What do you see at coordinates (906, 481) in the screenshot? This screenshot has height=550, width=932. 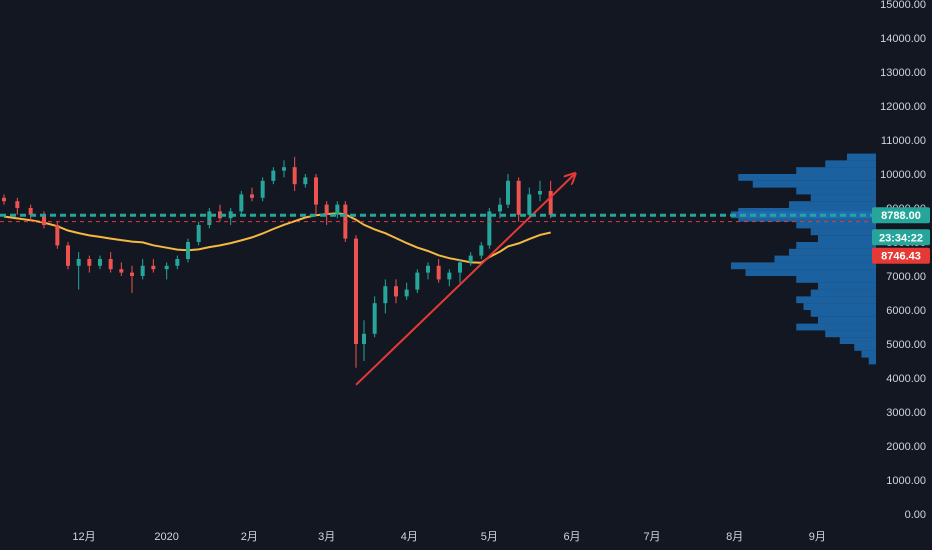 I see `y-tick-label: 1000.00` at bounding box center [906, 481].